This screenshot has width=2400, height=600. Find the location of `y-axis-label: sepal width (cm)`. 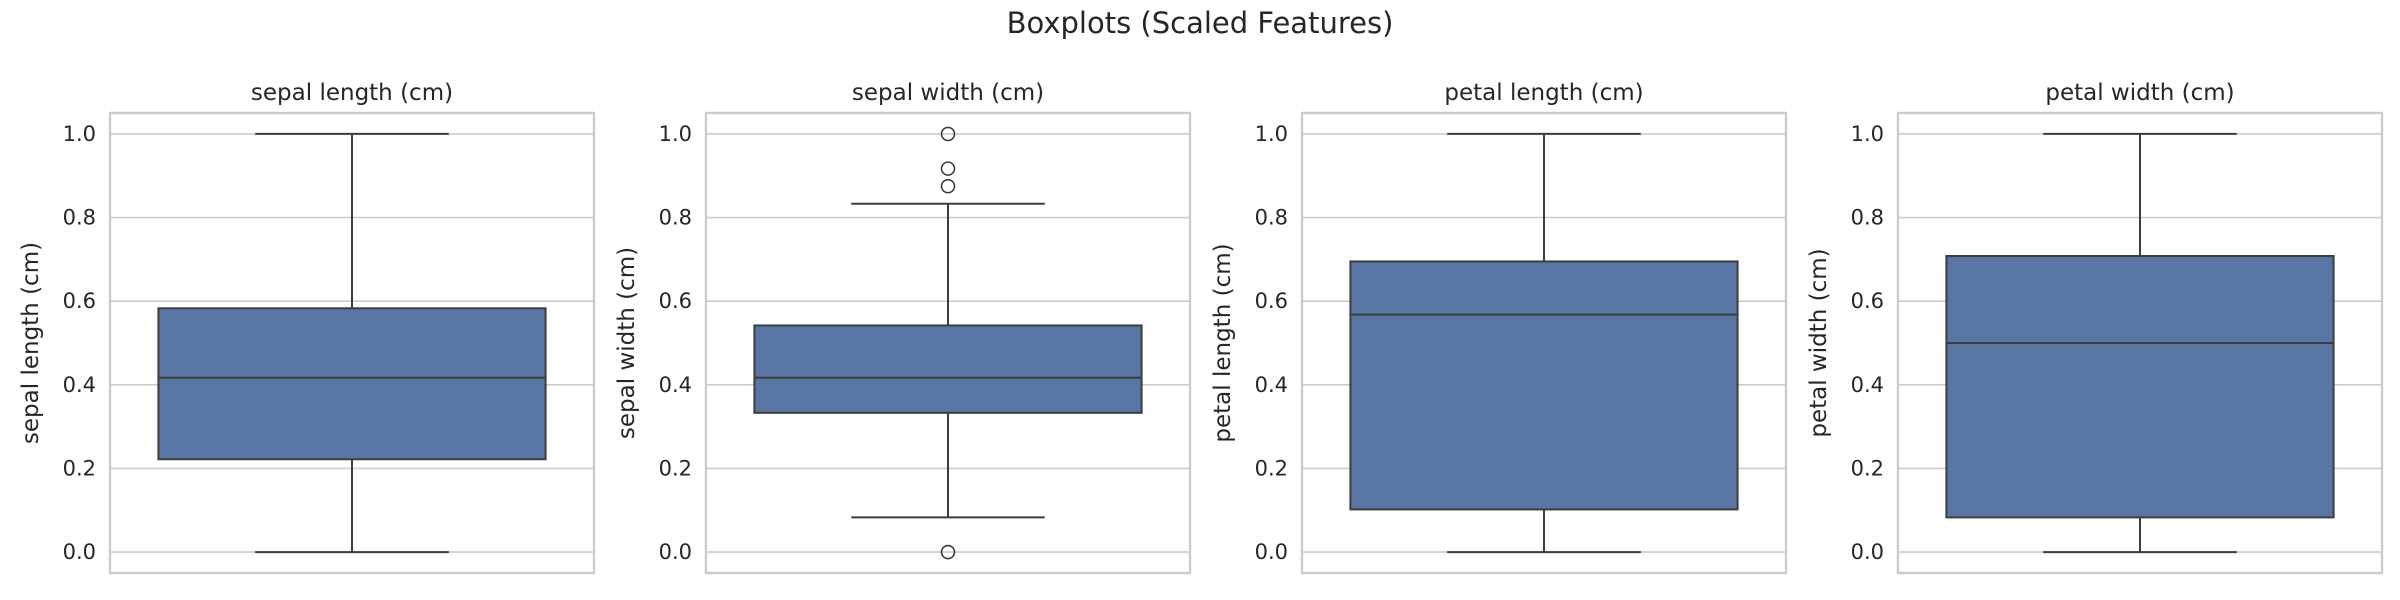

y-axis-label: sepal width (cm) is located at coordinates (627, 343).